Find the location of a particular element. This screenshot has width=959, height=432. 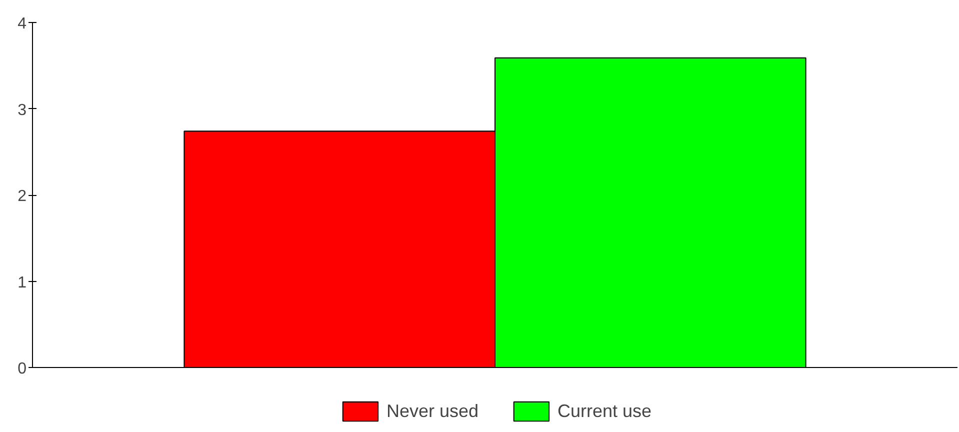

y-tick-label: 1 is located at coordinates (22, 283).